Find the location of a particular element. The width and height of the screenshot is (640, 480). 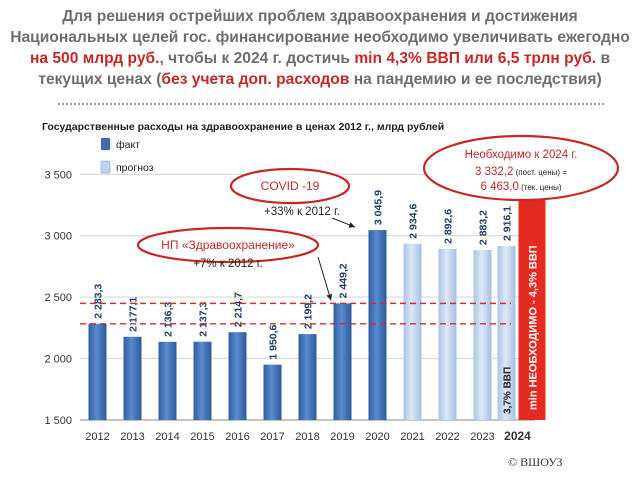

x-tick-label: 2024 is located at coordinates (517, 436).